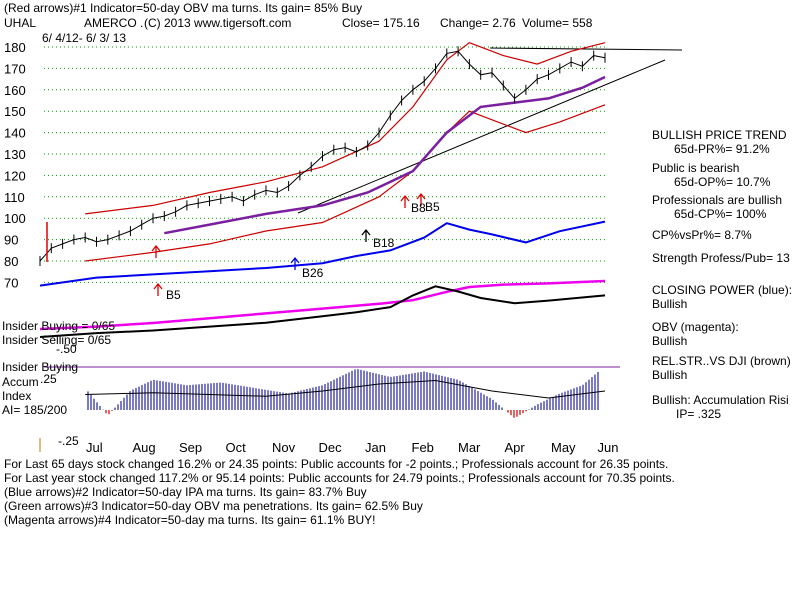 The height and width of the screenshot is (600, 800). I want to click on red-arrow-aug-head, so click(156, 248).